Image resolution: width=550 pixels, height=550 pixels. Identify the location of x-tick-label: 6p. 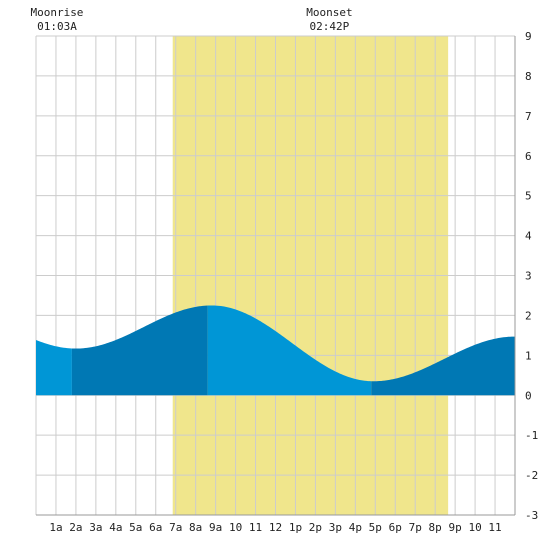
(395, 527).